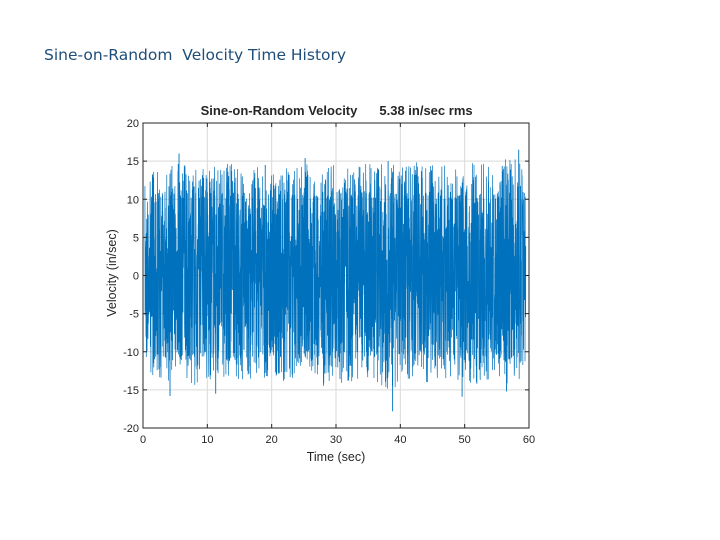 The width and height of the screenshot is (720, 540). Describe the element at coordinates (134, 315) in the screenshot. I see `y-tick-label: -5` at that location.